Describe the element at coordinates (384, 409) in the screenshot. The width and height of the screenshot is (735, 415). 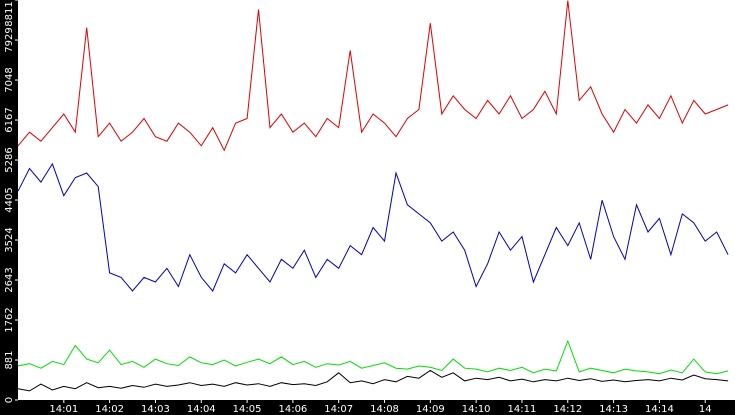
I see `x-tick-label: 14:08` at that location.